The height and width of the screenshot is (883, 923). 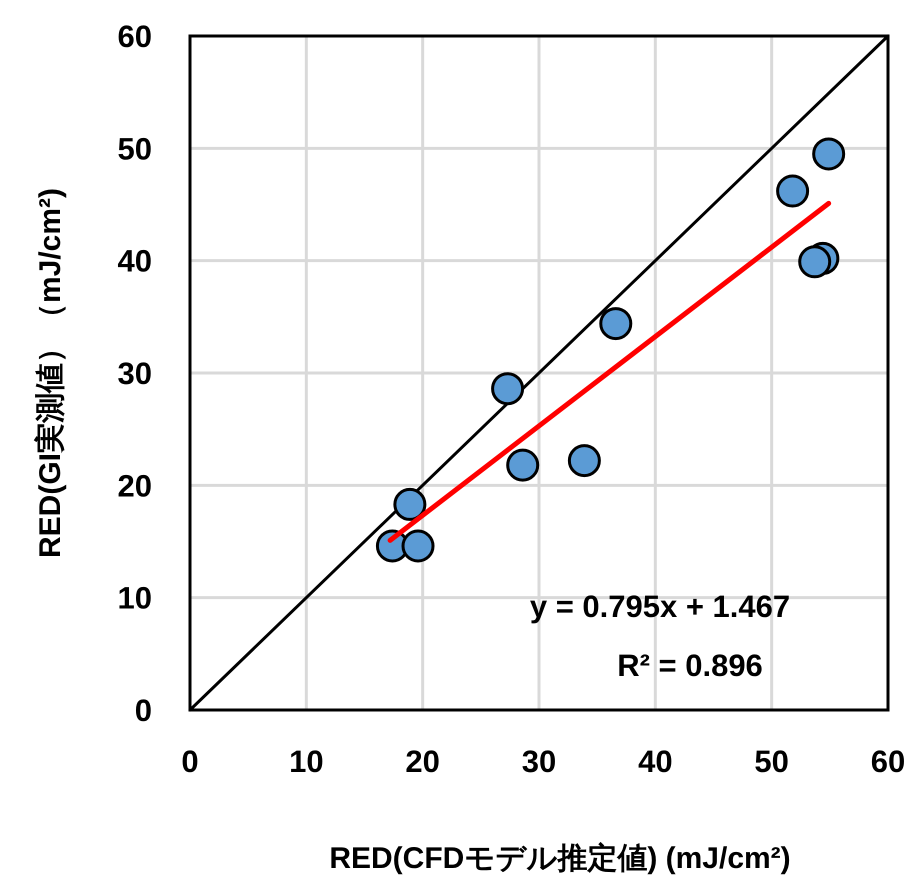 What do you see at coordinates (143, 710) in the screenshot?
I see `y-tick-label: 0` at bounding box center [143, 710].